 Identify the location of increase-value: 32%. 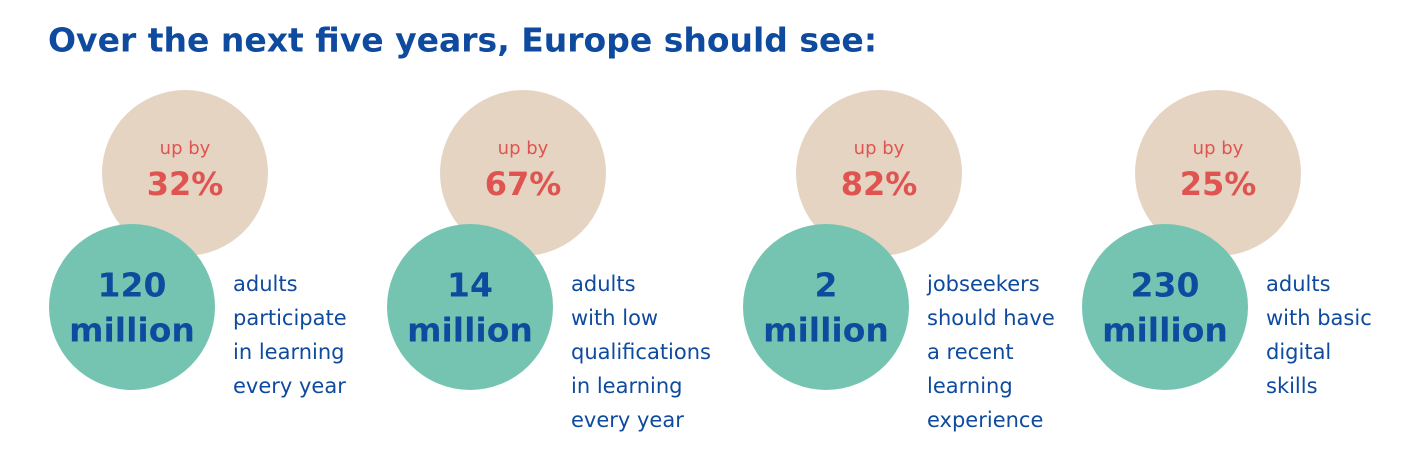
(185, 184).